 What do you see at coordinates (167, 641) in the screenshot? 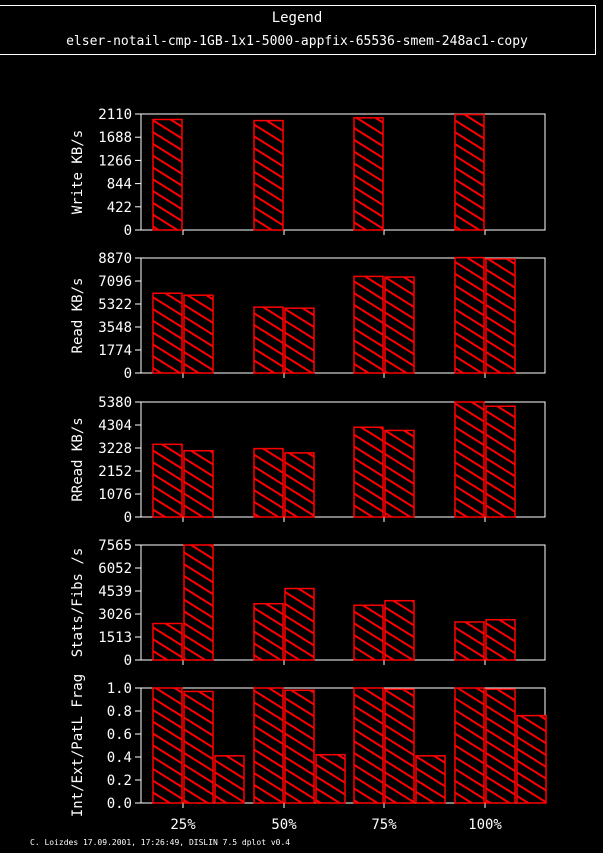
I see `bar-p3-s0-c0` at bounding box center [167, 641].